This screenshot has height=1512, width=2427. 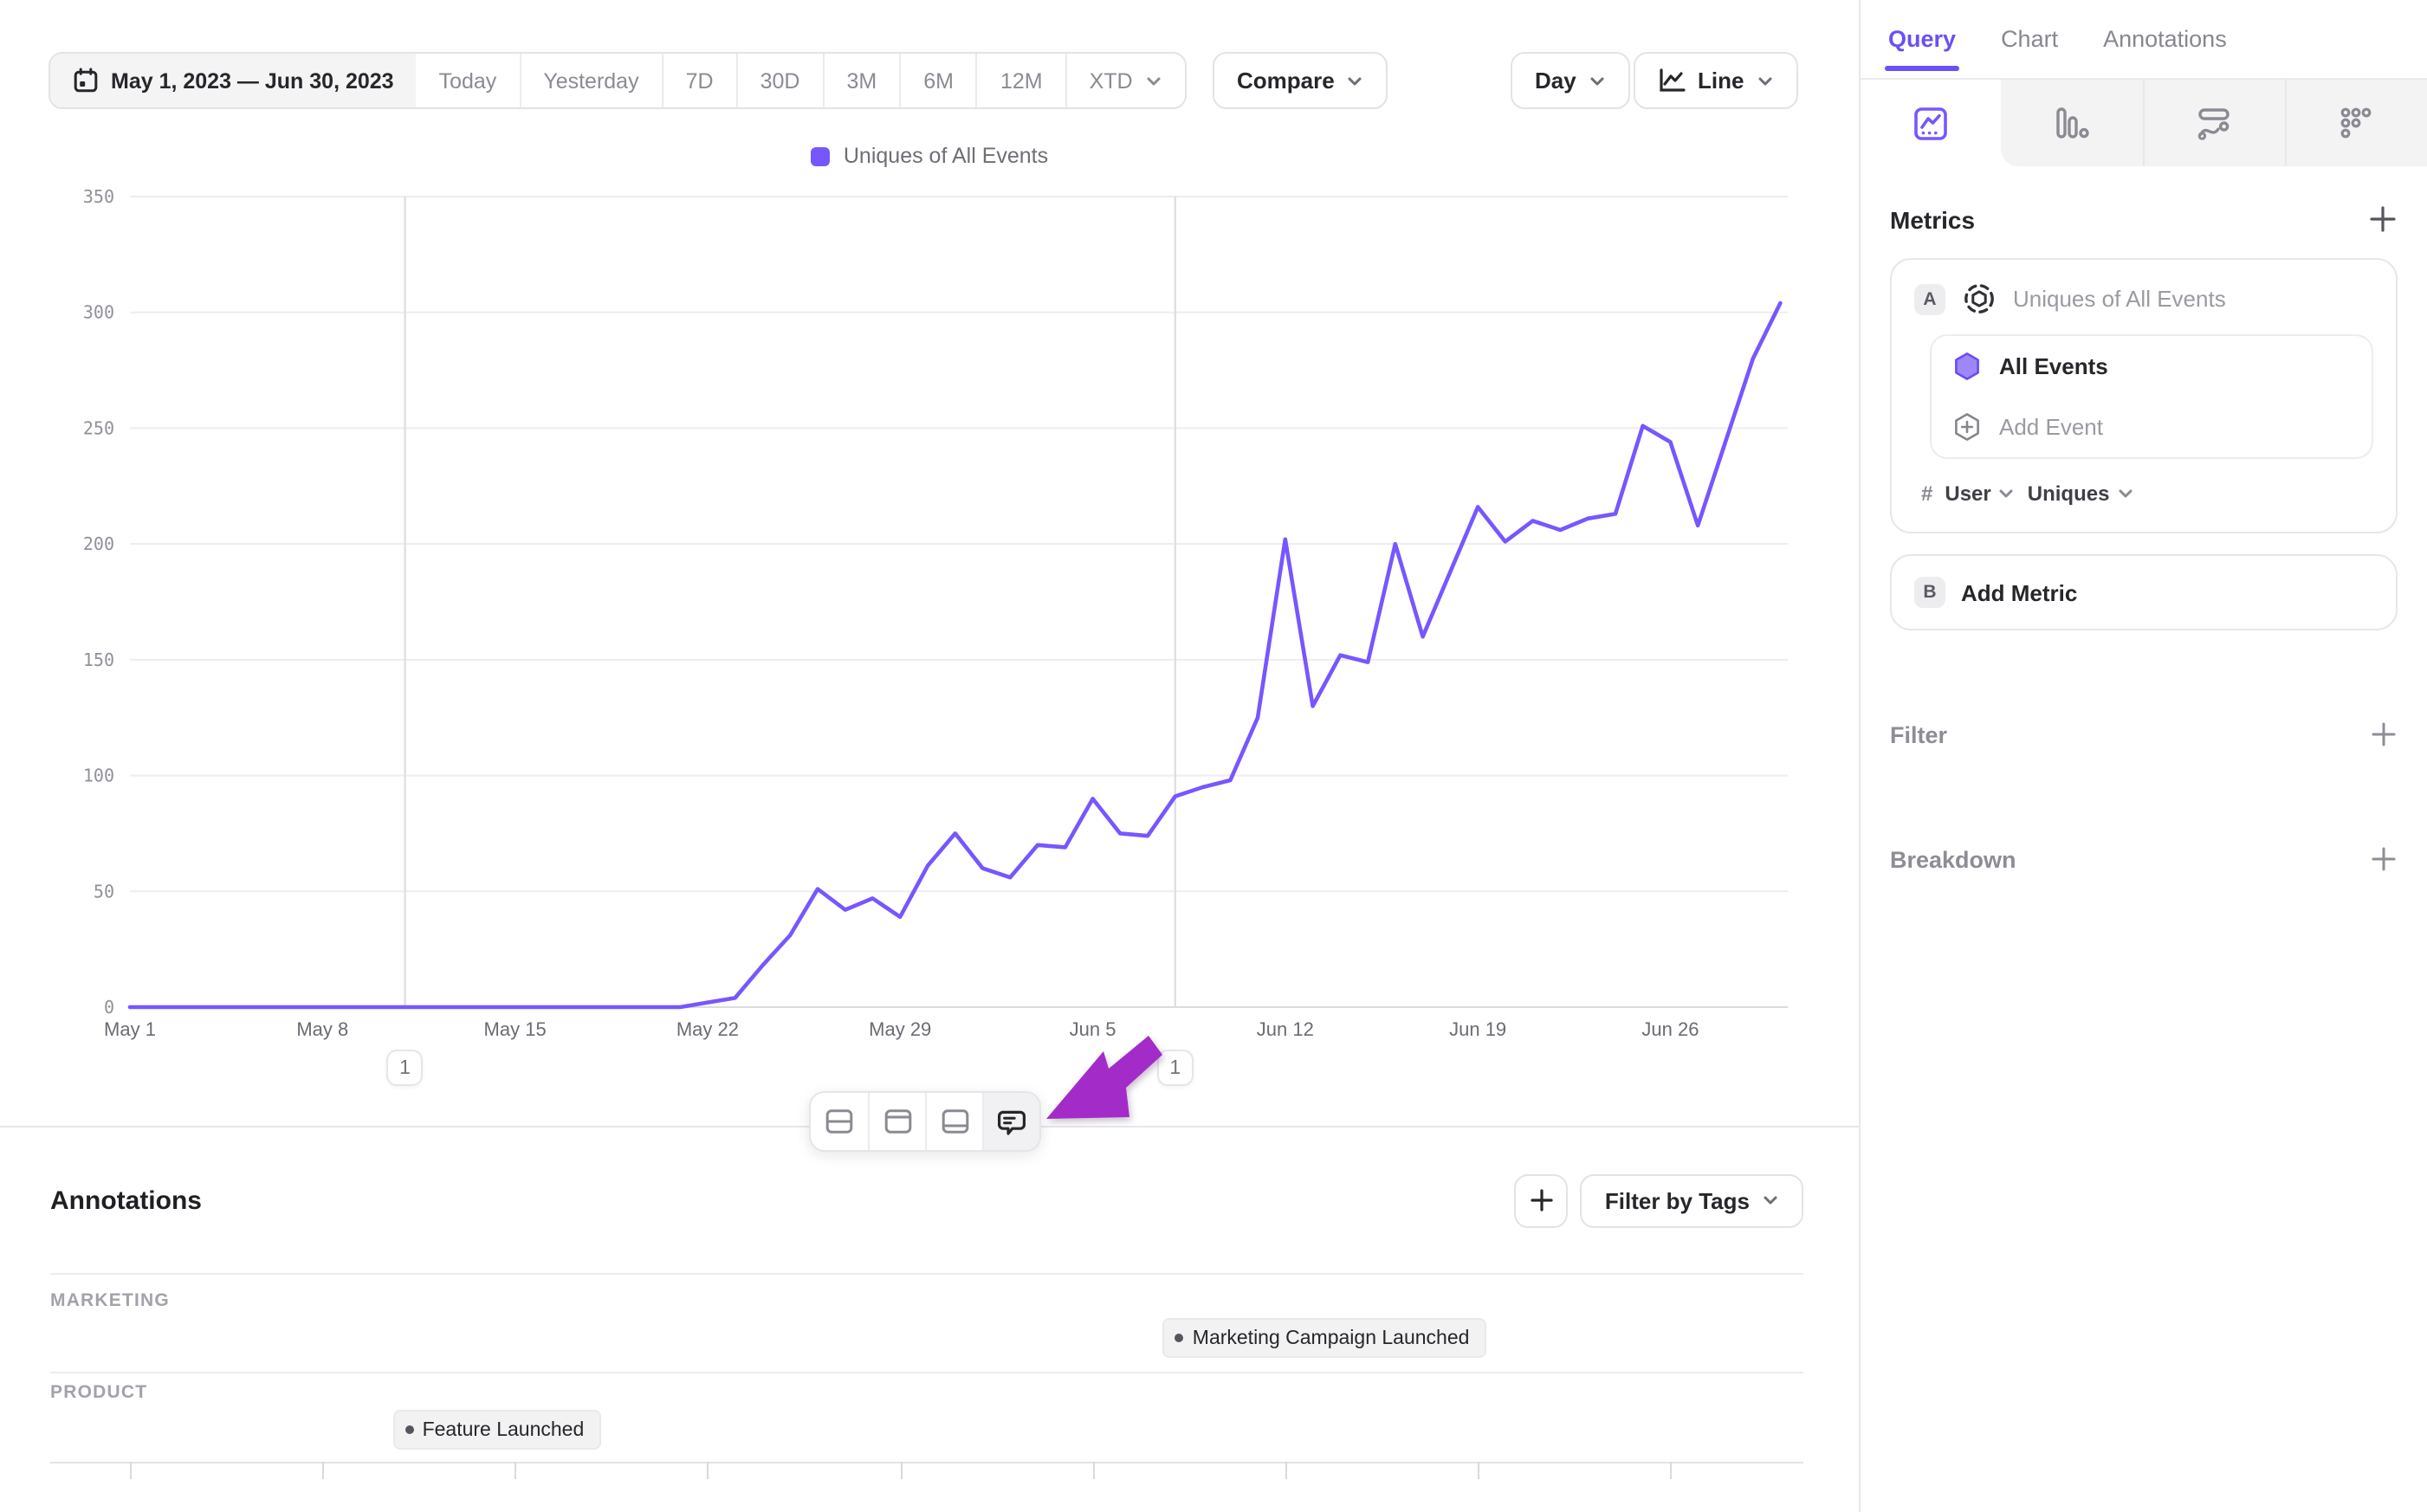 I want to click on compare-button: Compare, so click(x=1300, y=80).